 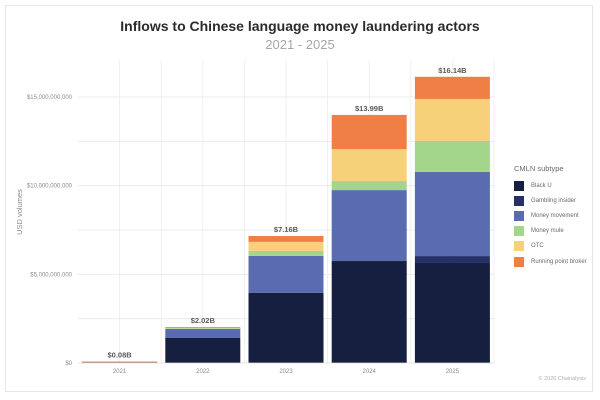 I want to click on y-tick-label: $15,000,000,000, so click(x=50, y=98).